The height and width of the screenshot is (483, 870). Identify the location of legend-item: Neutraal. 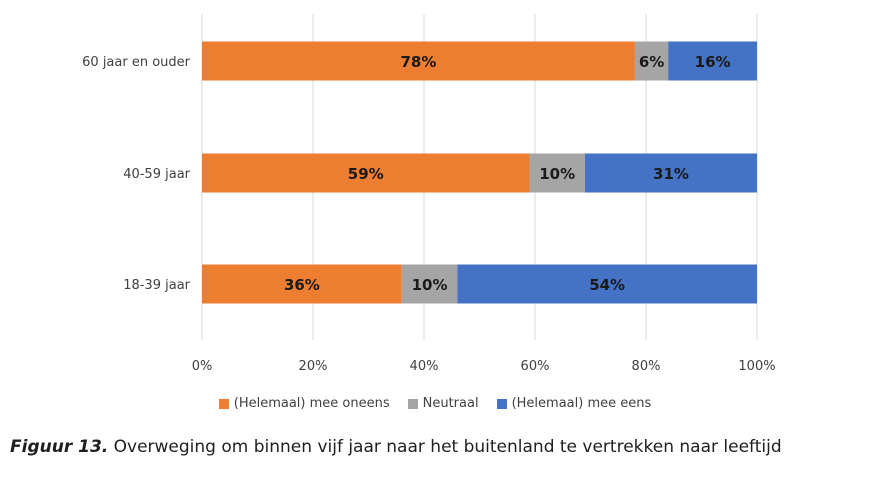
(443, 403).